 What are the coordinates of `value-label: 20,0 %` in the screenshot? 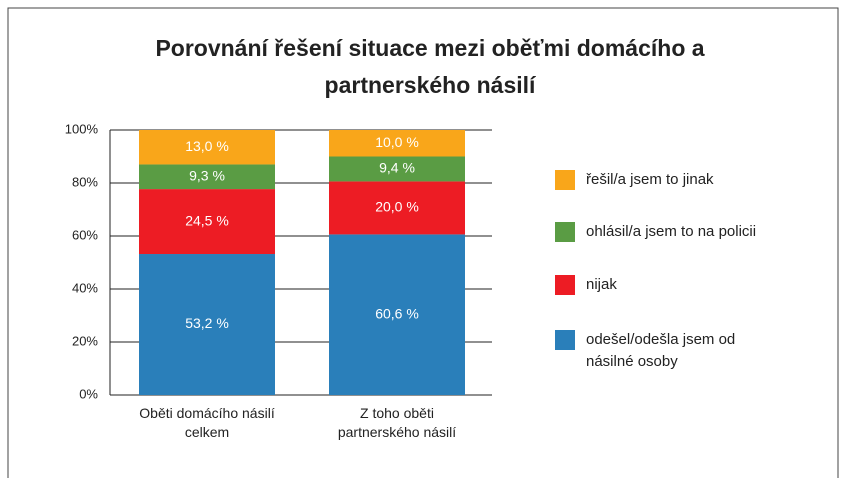 It's located at (397, 207).